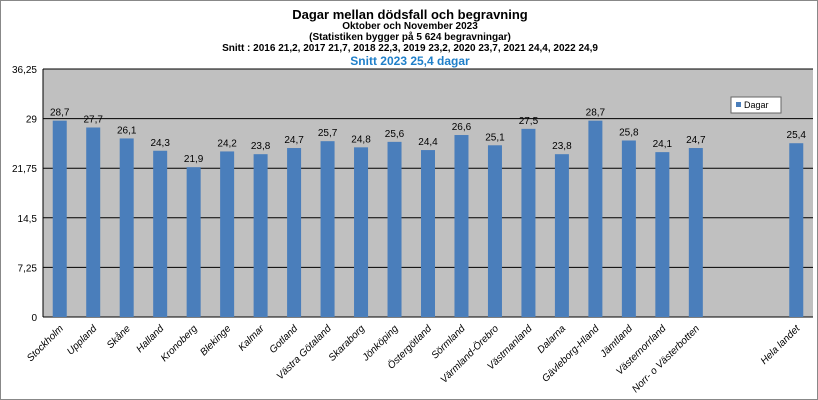  Describe the element at coordinates (395, 134) in the screenshot. I see `data-label: 25,6` at that location.